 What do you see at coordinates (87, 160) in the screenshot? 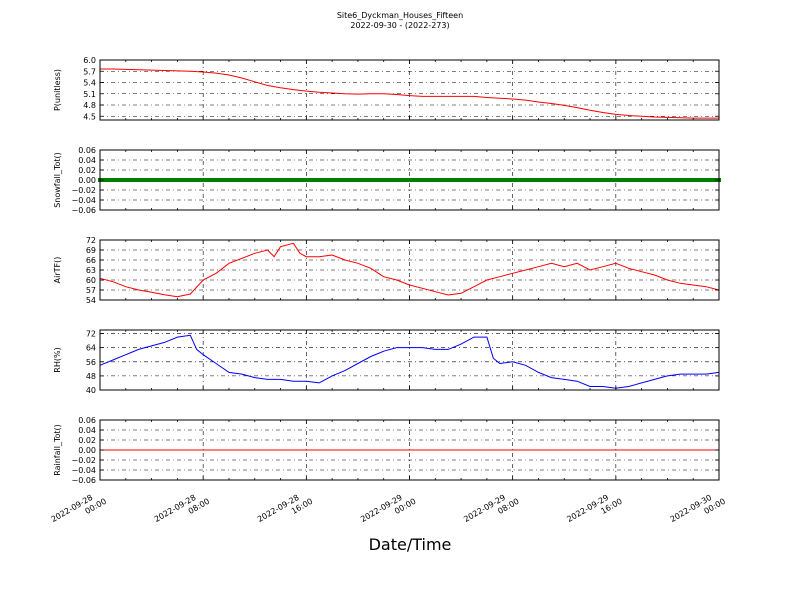
I see `y-tick-label: 0.04` at bounding box center [87, 160].